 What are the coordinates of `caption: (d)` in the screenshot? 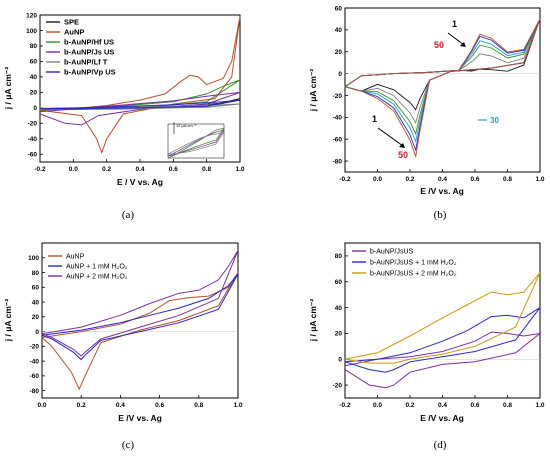 It's located at (440, 445).